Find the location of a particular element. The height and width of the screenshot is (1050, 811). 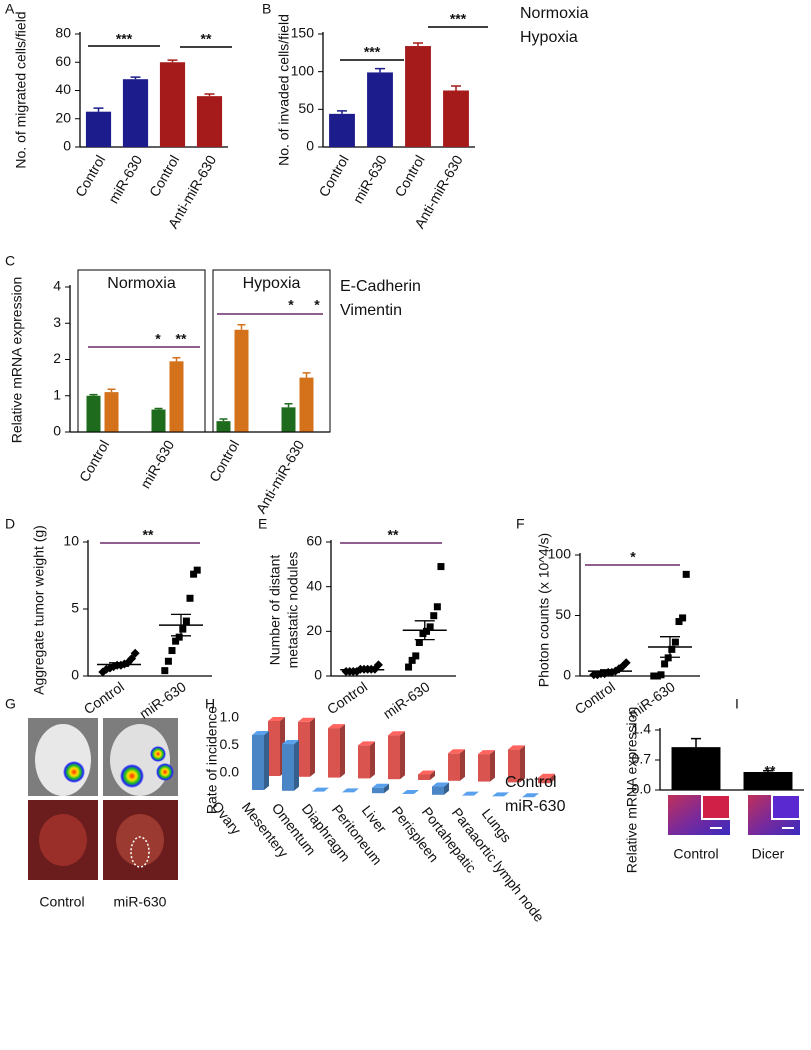

y-tick-label: 5 is located at coordinates (75, 608).